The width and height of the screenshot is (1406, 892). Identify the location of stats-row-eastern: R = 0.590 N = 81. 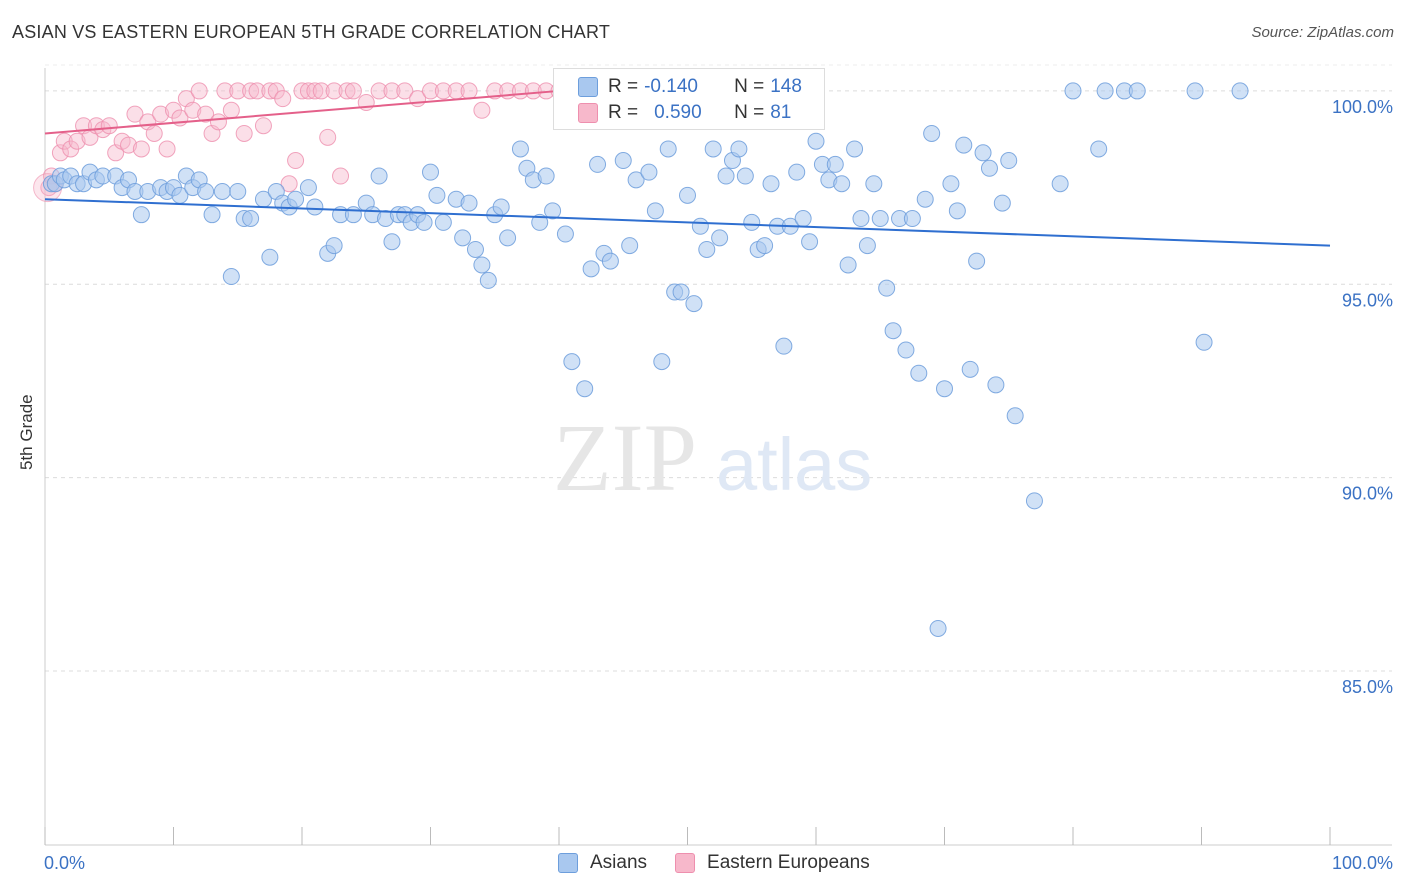
(684, 113).